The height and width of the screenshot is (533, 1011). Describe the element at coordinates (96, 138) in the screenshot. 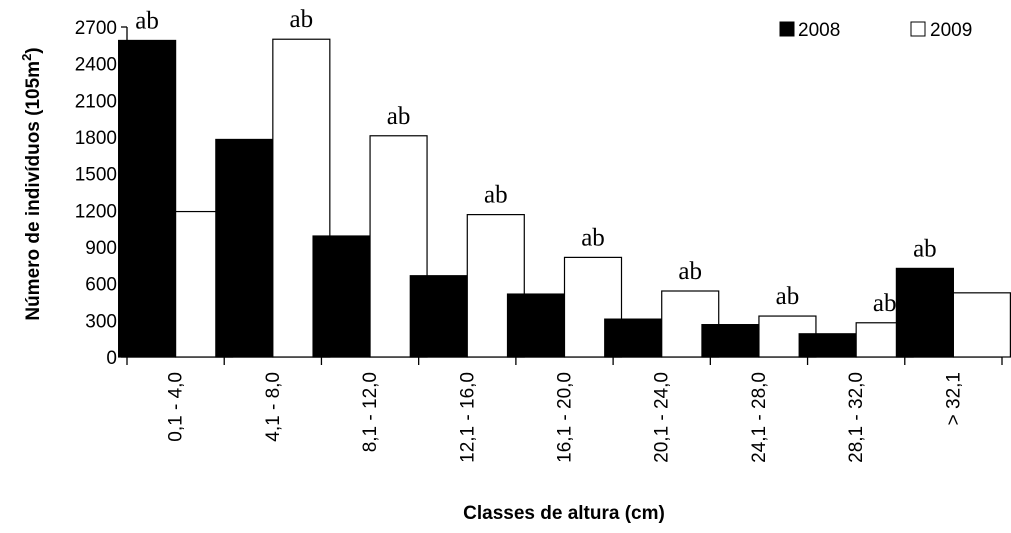

I see `y-tick-label: 1800` at that location.